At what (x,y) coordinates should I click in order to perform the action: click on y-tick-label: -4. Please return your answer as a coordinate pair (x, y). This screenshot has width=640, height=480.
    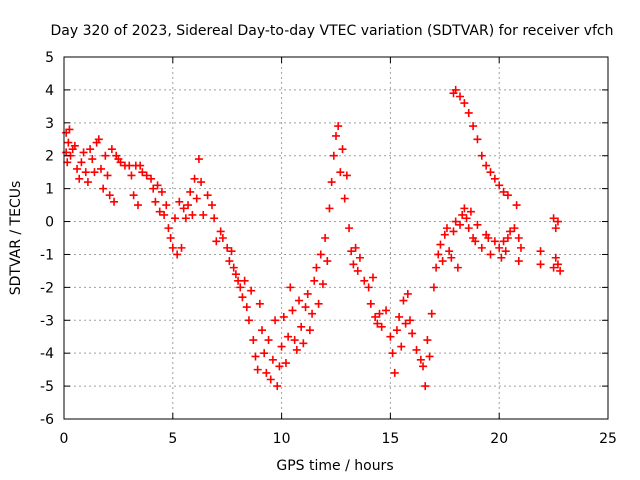
    Looking at the image, I should click on (47, 354).